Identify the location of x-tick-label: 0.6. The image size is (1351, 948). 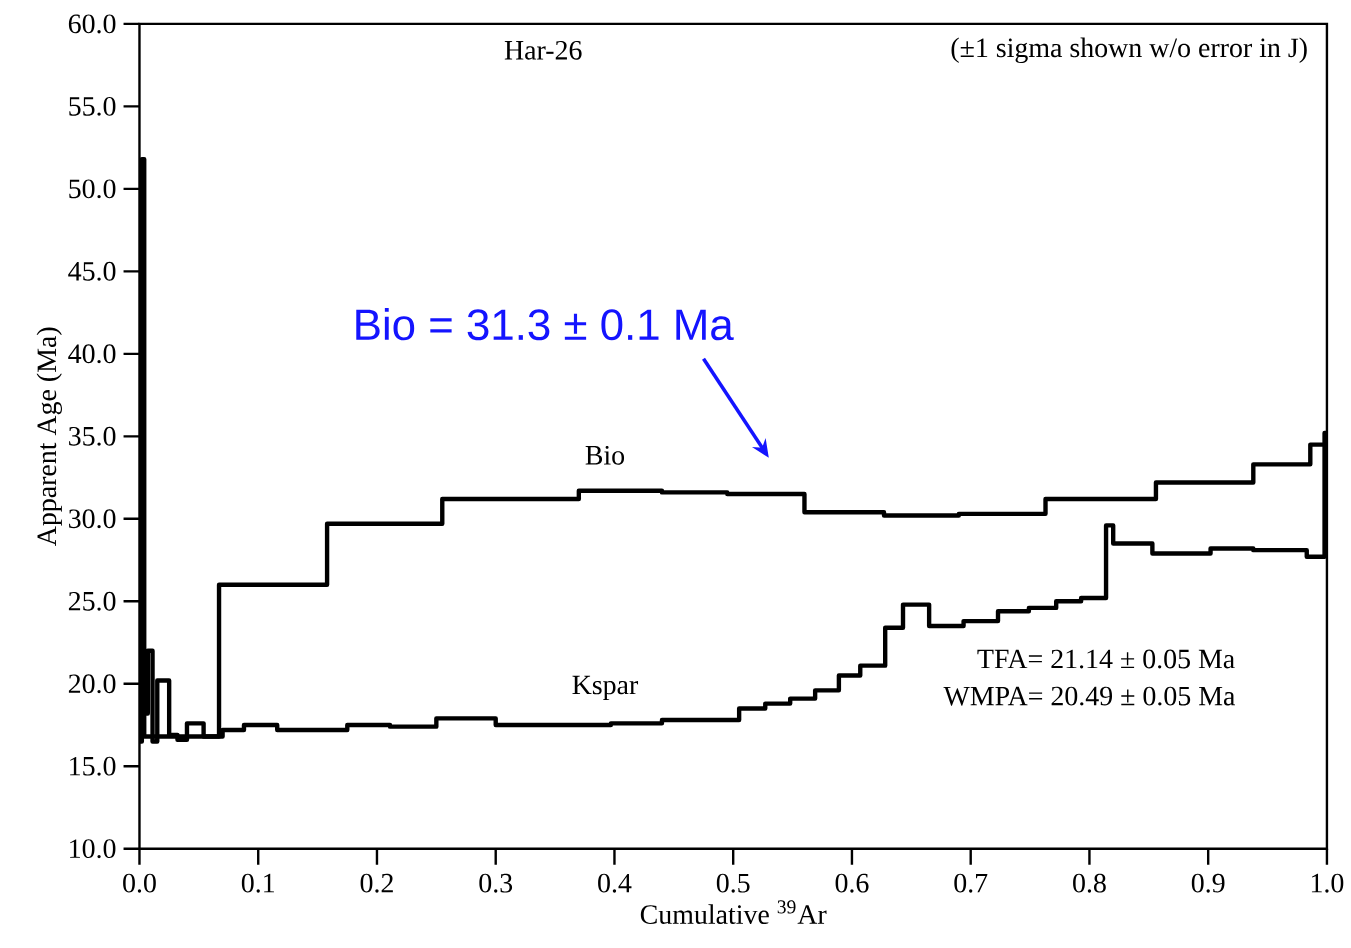
(852, 883).